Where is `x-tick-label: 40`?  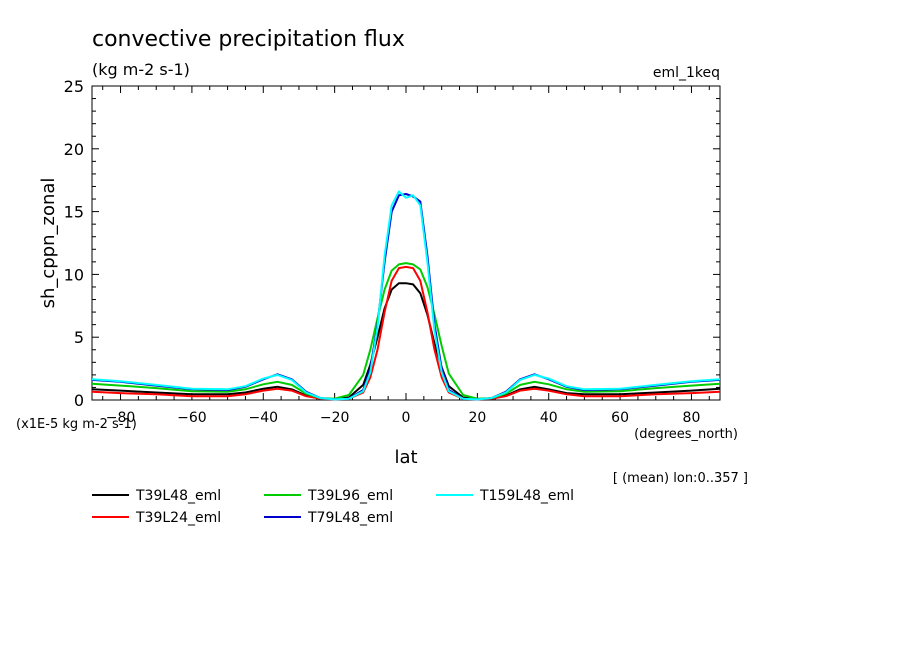
x-tick-label: 40 is located at coordinates (549, 418).